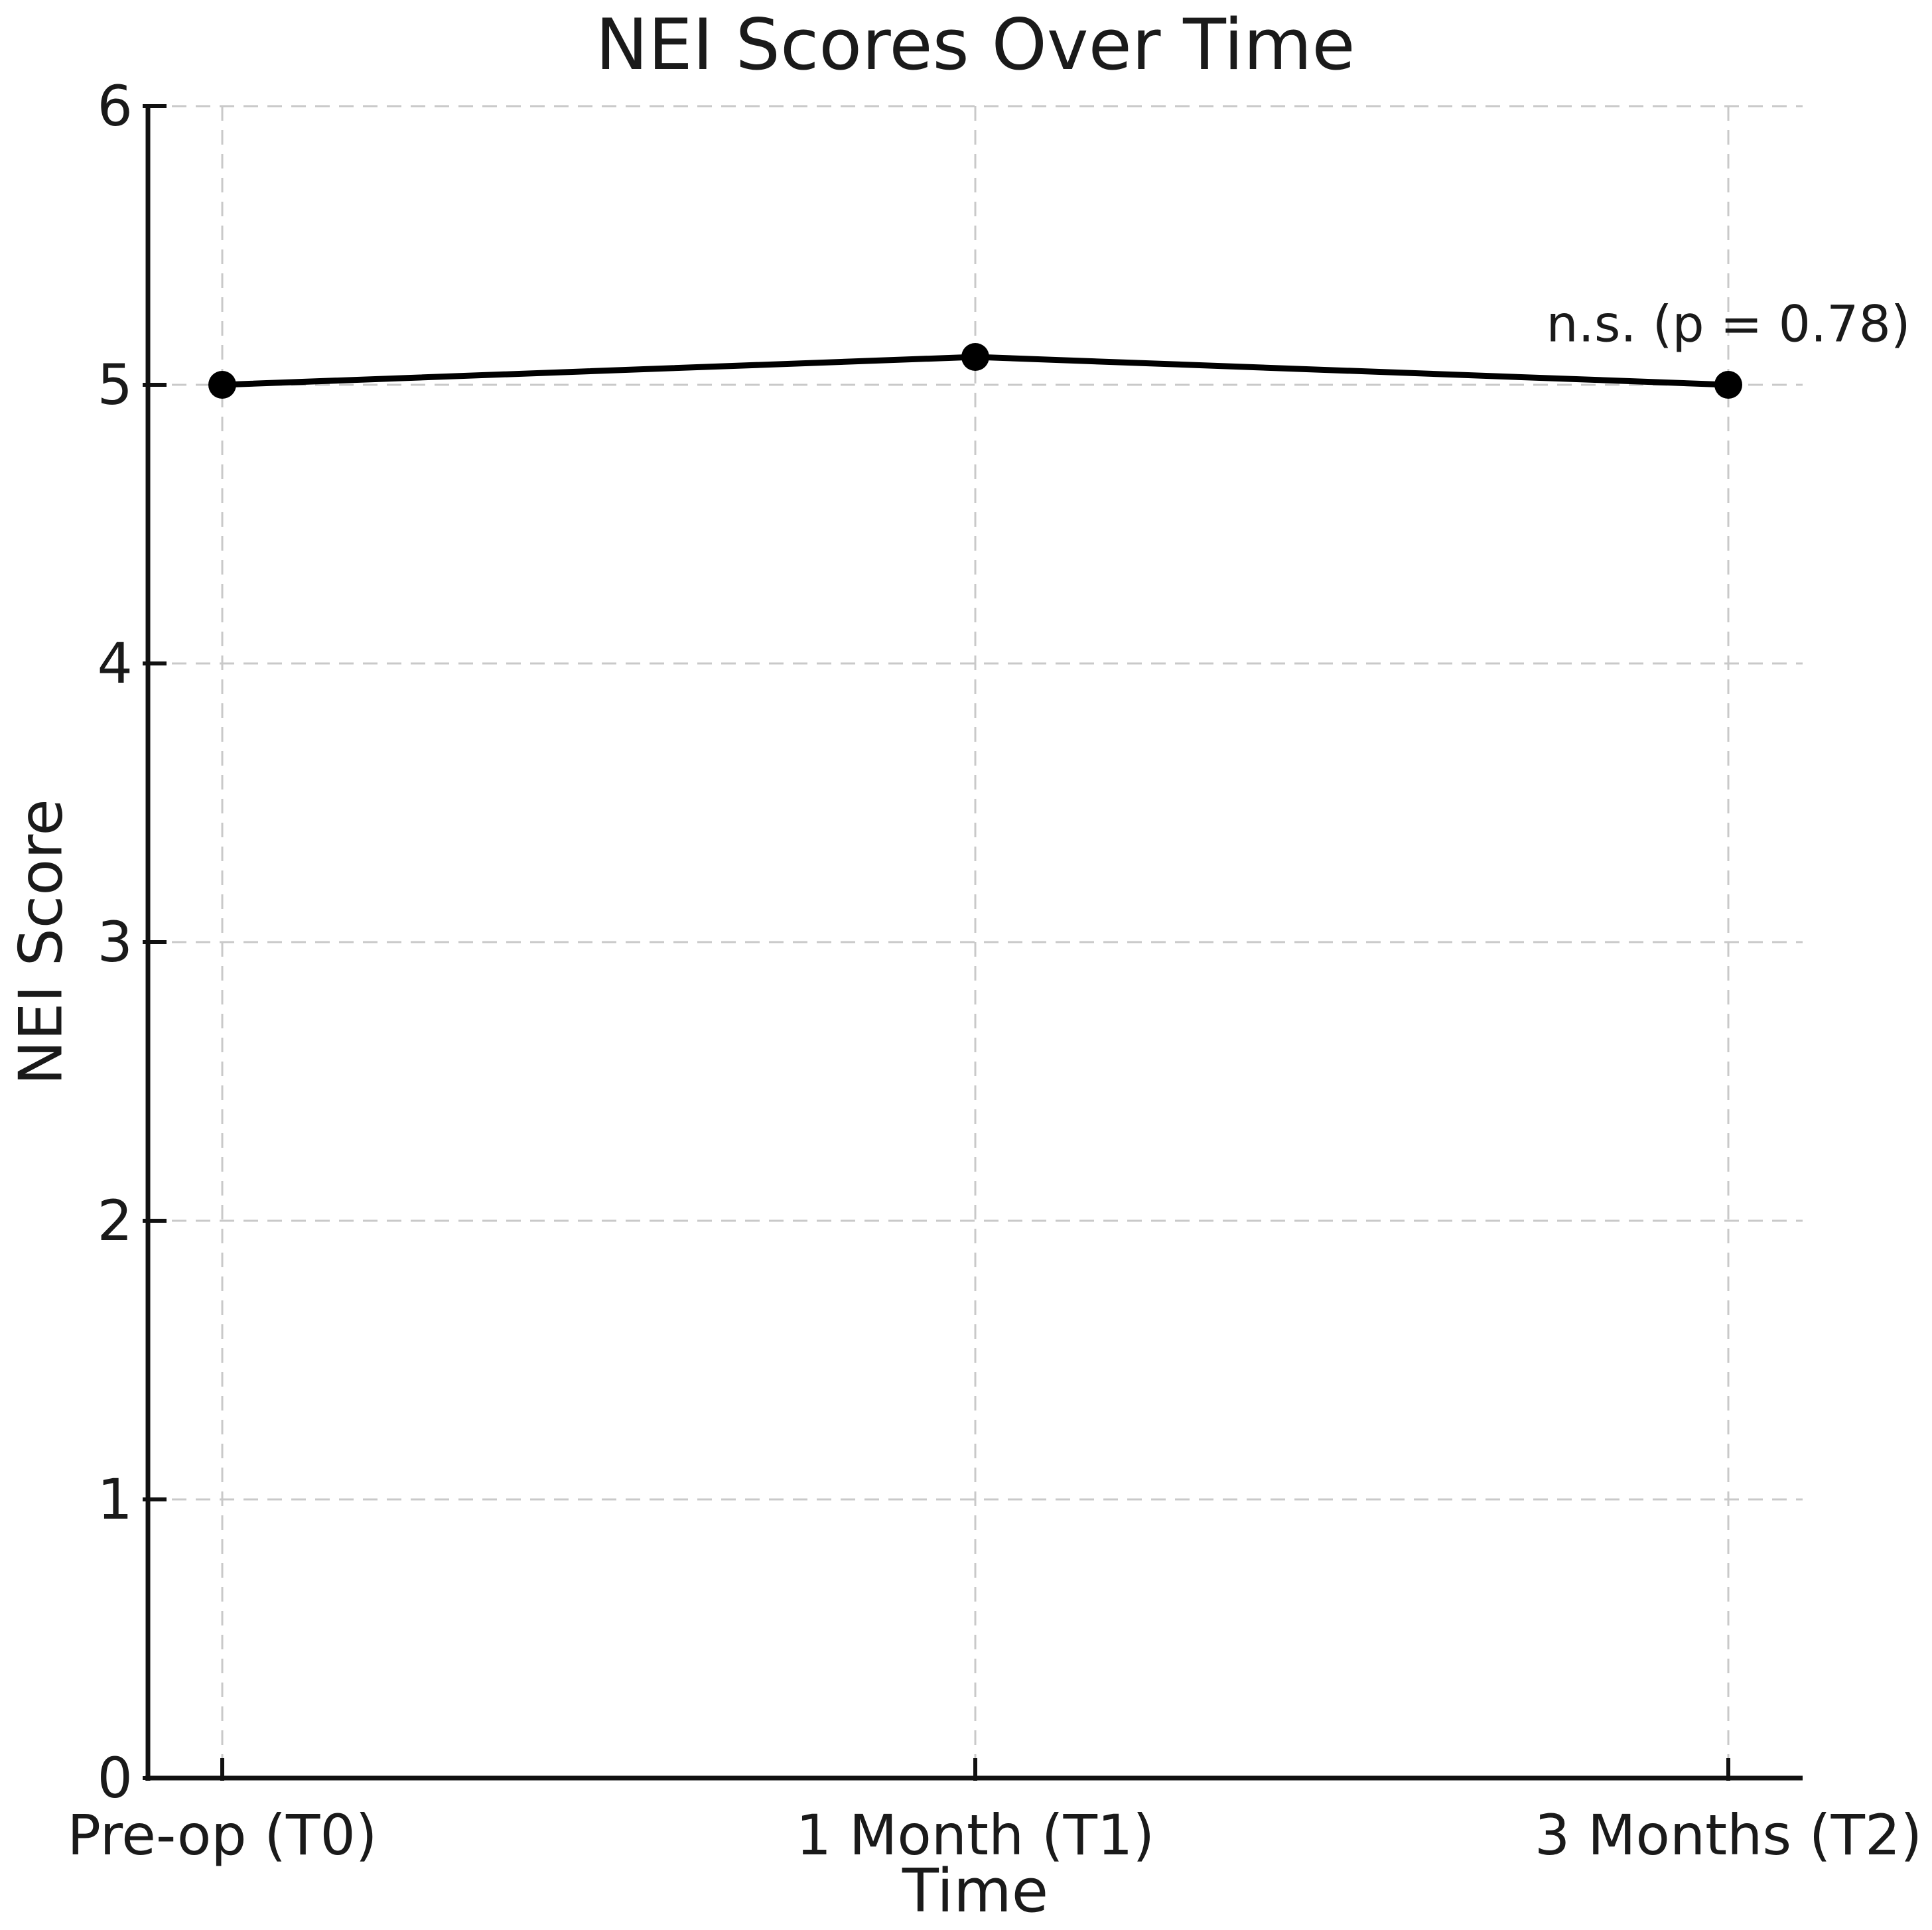 The height and width of the screenshot is (1930, 1932). I want to click on y-tick-label: 4, so click(115, 663).